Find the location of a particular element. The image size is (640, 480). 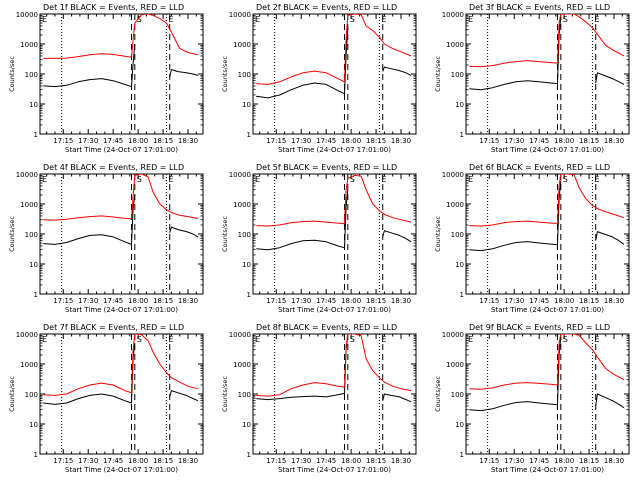

chart-title: Det 9f BLACK = Events, RED = LLD is located at coordinates (539, 327).